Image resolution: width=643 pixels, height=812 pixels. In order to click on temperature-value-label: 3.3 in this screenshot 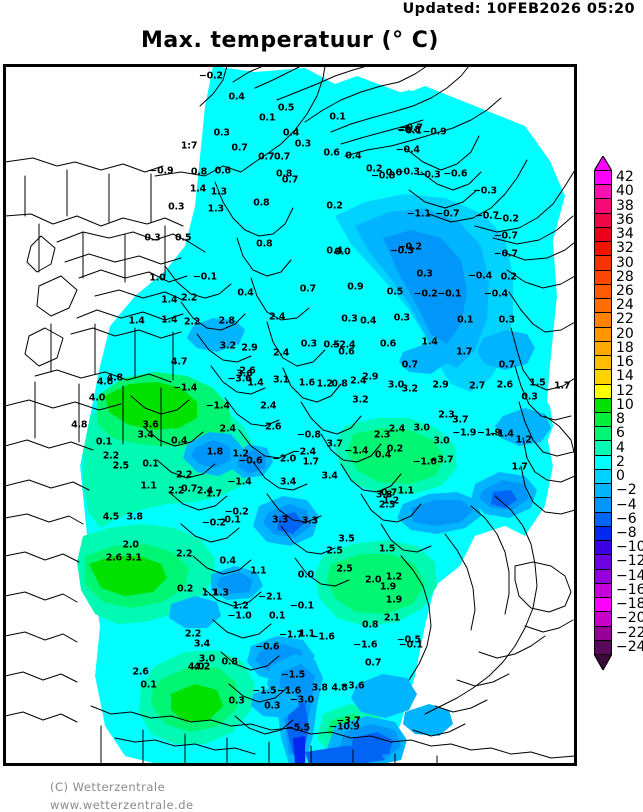, I will do `click(280, 520)`.